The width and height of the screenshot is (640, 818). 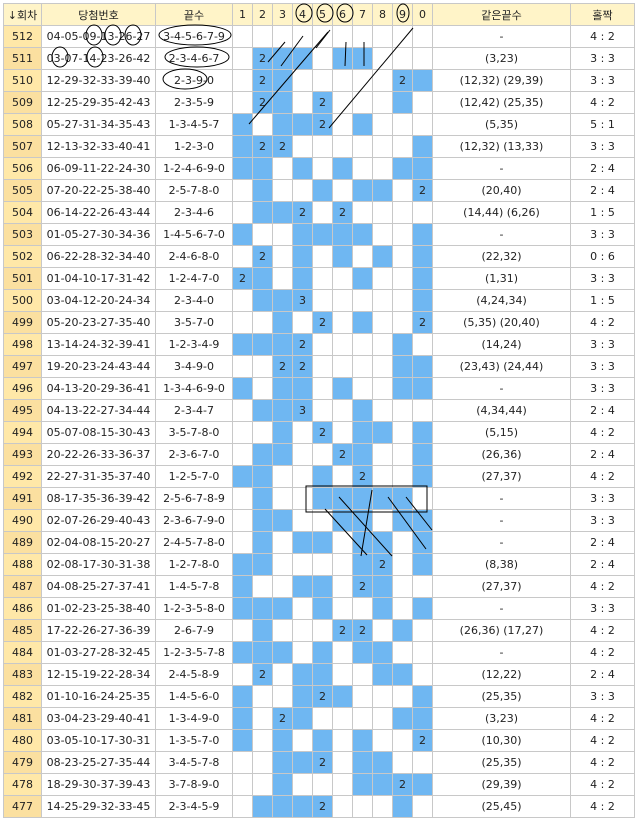 What do you see at coordinates (501, 146) in the screenshot?
I see `same-last-digit-cell: (12,32) (13,33)` at bounding box center [501, 146].